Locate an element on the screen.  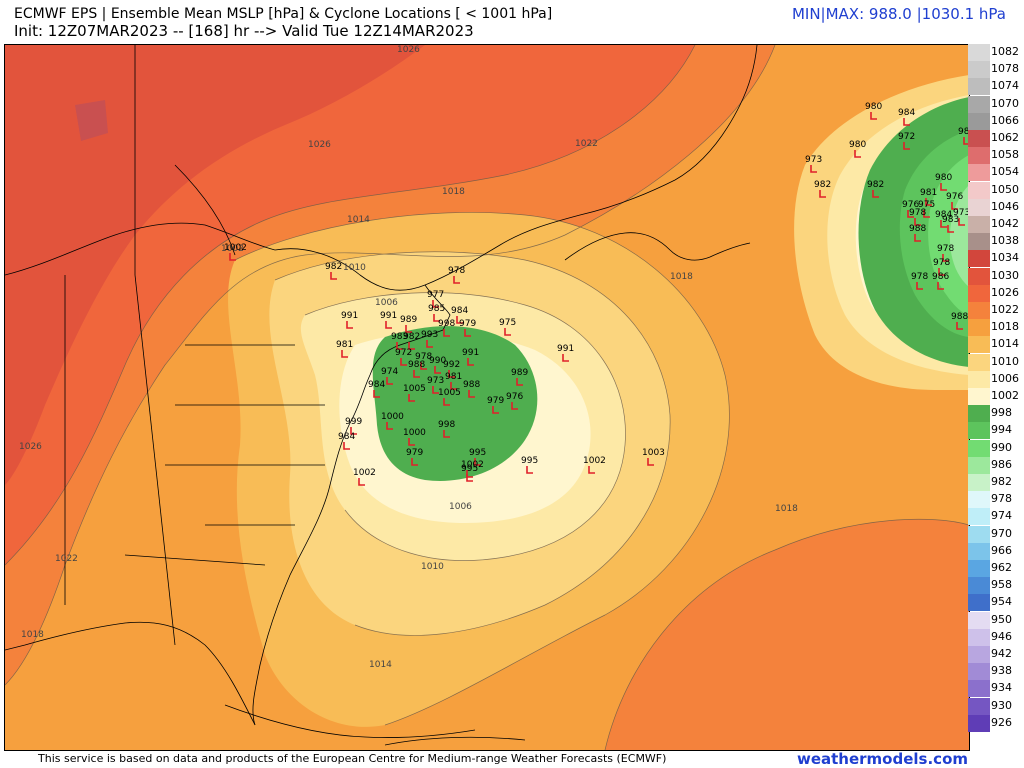
colorbar-entry: 966 is located at coordinates (994, 551).